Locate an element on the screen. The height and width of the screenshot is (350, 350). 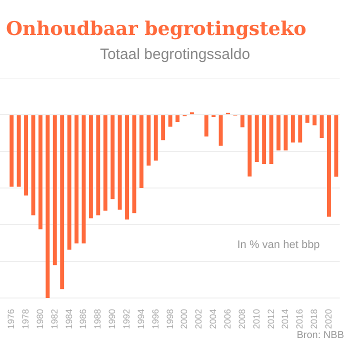
x-tick-label: 2000 is located at coordinates (184, 319).